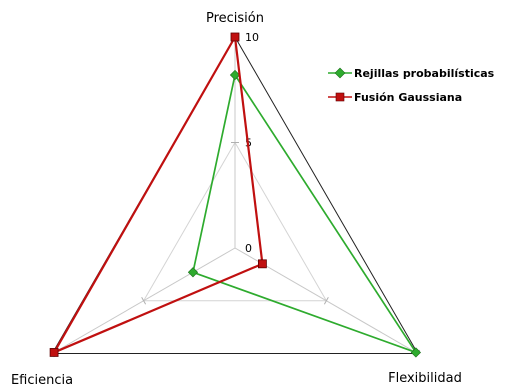 This screenshot has height=387, width=511. What do you see at coordinates (425, 378) in the screenshot?
I see `axis-title-flexibility: Flexibilidad` at bounding box center [425, 378].